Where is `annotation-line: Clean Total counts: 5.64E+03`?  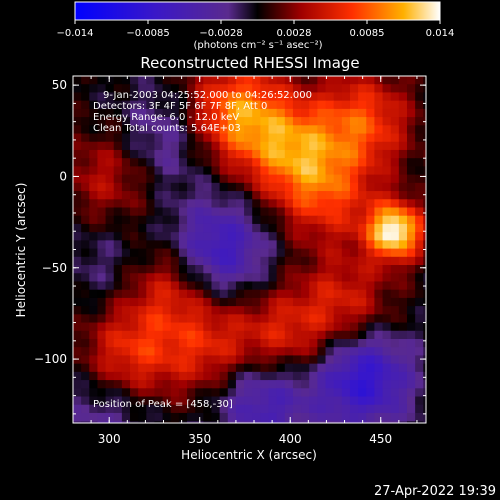
annotation-line: Clean Total counts: 5.64E+03 is located at coordinates (167, 128).